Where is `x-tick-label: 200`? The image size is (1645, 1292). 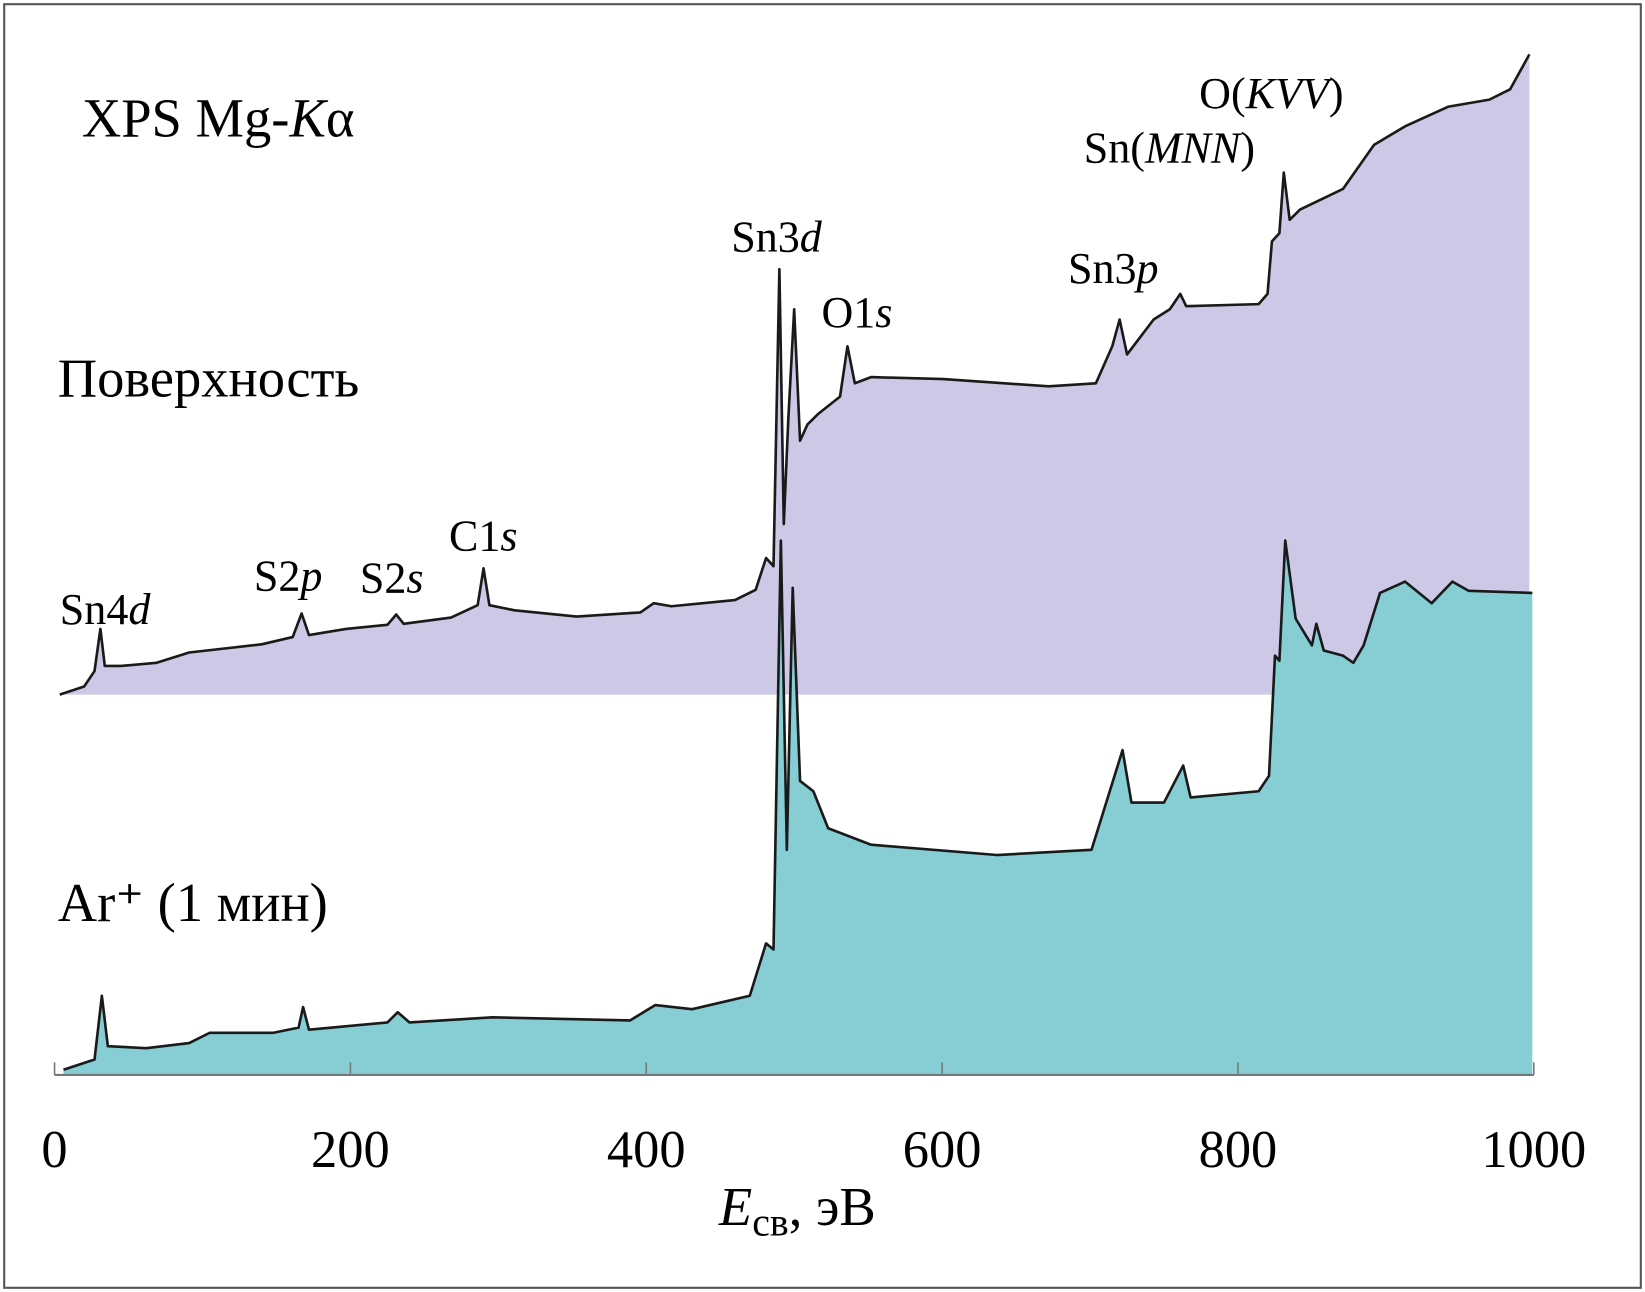
x-tick-label: 200 is located at coordinates (350, 1150).